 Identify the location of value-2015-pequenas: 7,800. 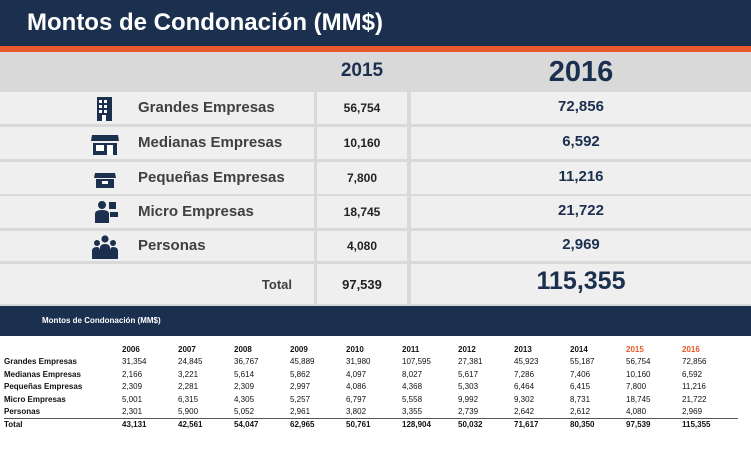
(362, 178).